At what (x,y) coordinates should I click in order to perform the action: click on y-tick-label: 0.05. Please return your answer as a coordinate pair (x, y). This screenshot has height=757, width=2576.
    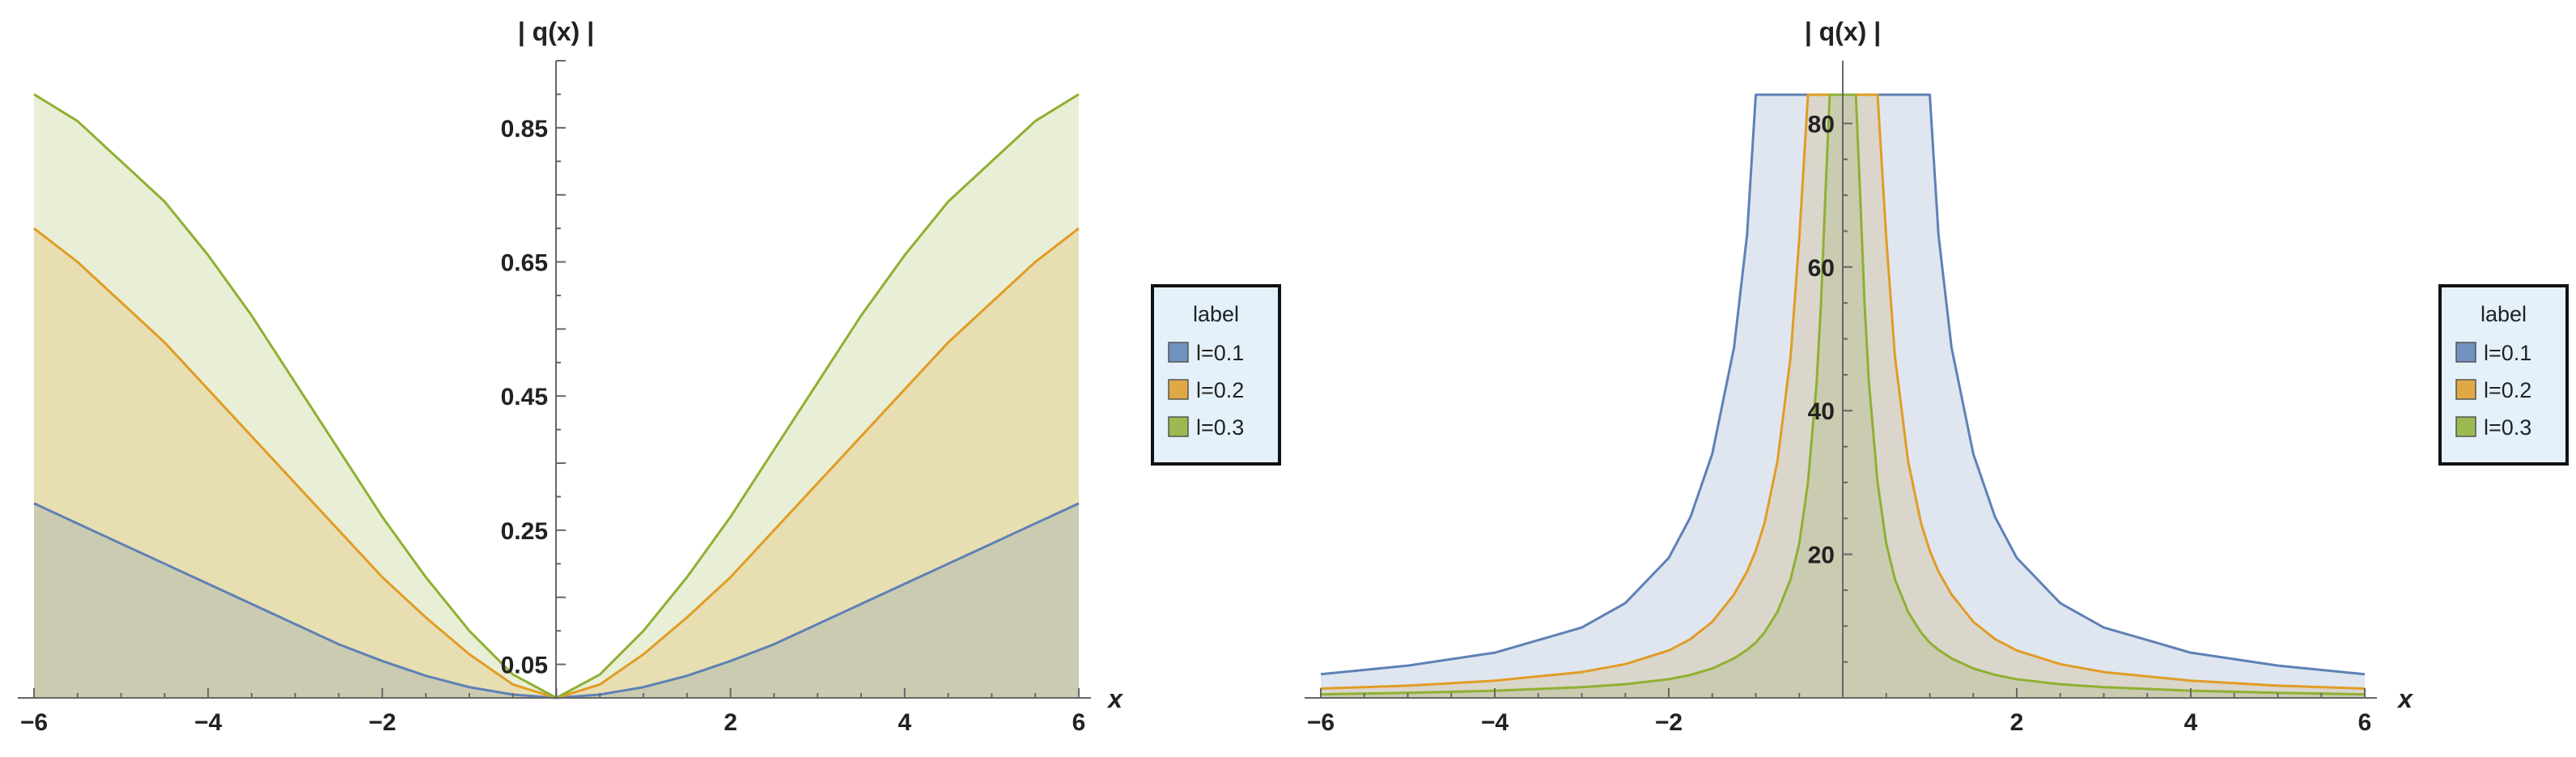
    Looking at the image, I should click on (524, 666).